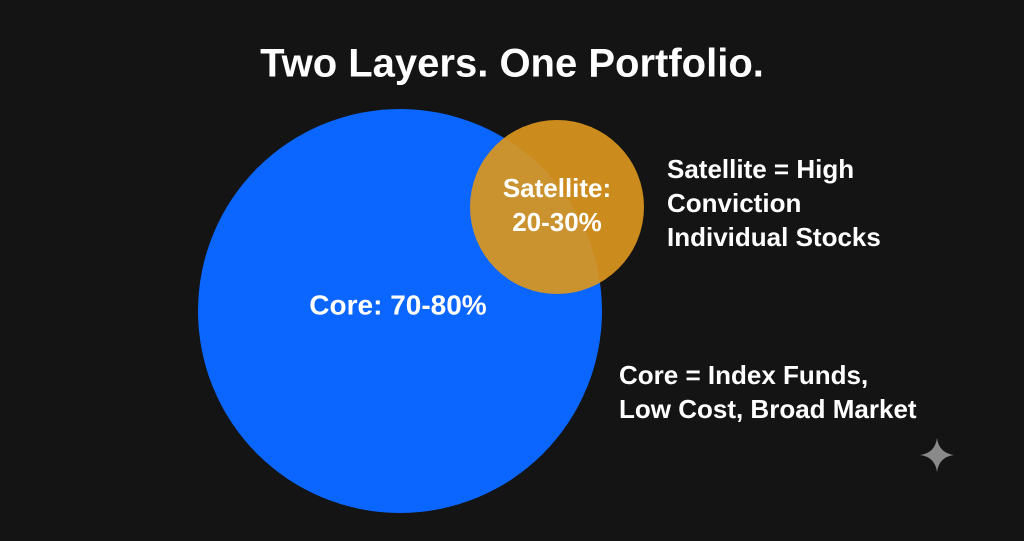 The image size is (1024, 541). I want to click on satellite-description: Conviction, so click(734, 203).